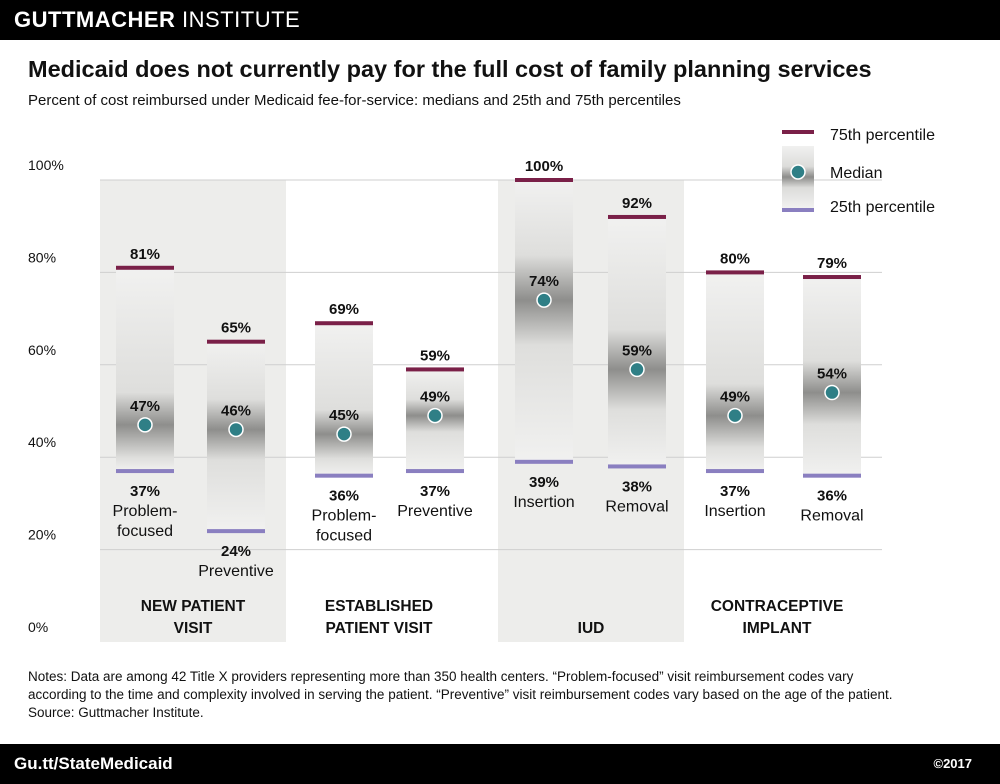 The width and height of the screenshot is (1000, 784). I want to click on legend-median-dot, so click(798, 172).